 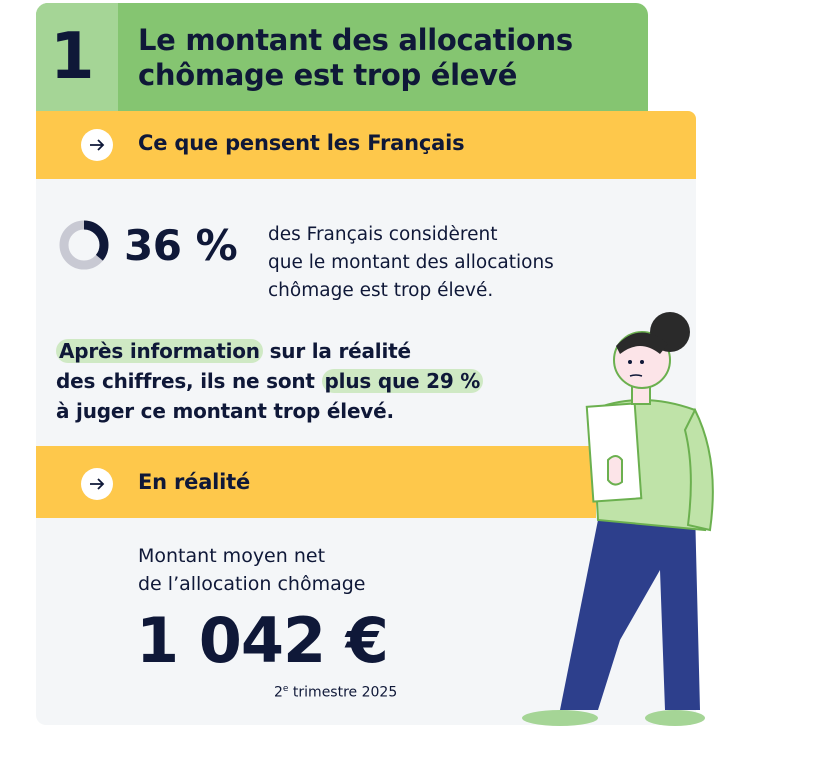 What do you see at coordinates (84, 245) in the screenshot?
I see `donut-chart-icon` at bounding box center [84, 245].